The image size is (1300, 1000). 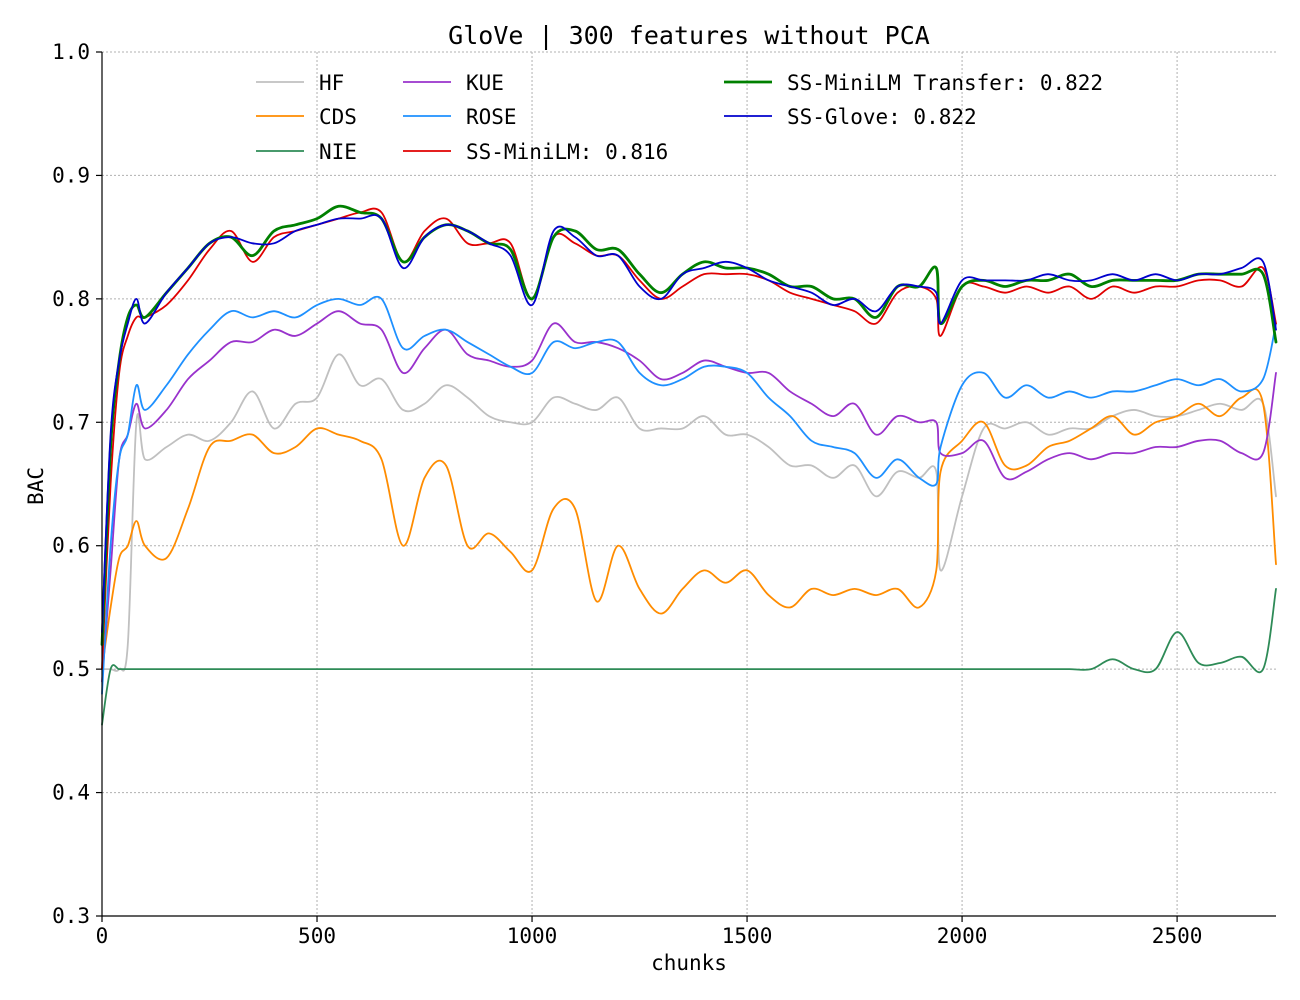 What do you see at coordinates (689, 35) in the screenshot?
I see `chart-title: GloVe | 300 features without PCA` at bounding box center [689, 35].